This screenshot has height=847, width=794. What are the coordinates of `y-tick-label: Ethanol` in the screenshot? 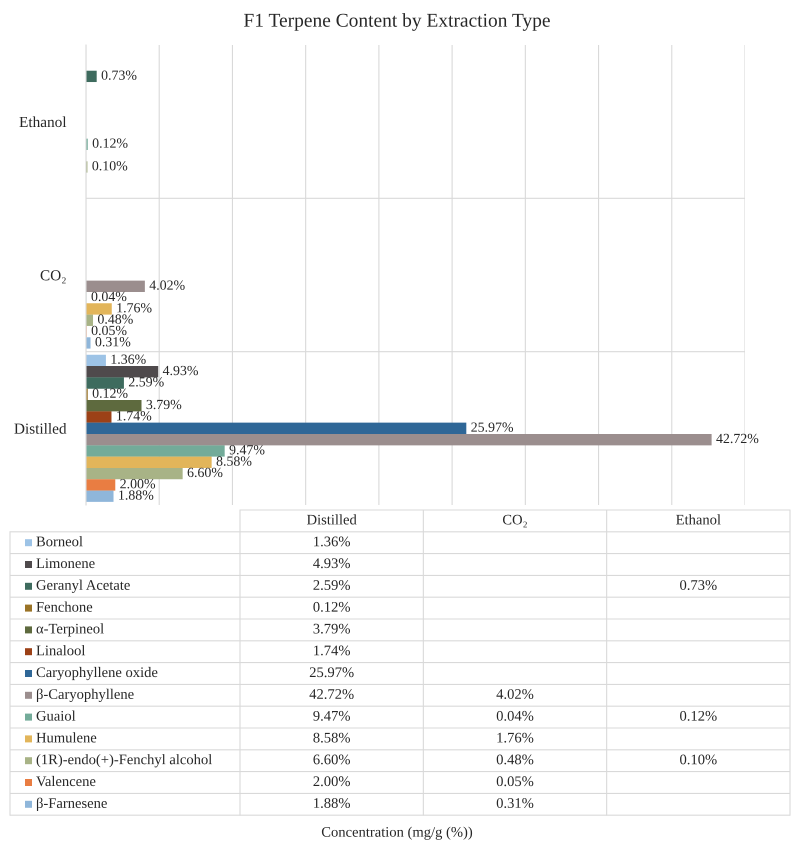 It's located at (42, 122).